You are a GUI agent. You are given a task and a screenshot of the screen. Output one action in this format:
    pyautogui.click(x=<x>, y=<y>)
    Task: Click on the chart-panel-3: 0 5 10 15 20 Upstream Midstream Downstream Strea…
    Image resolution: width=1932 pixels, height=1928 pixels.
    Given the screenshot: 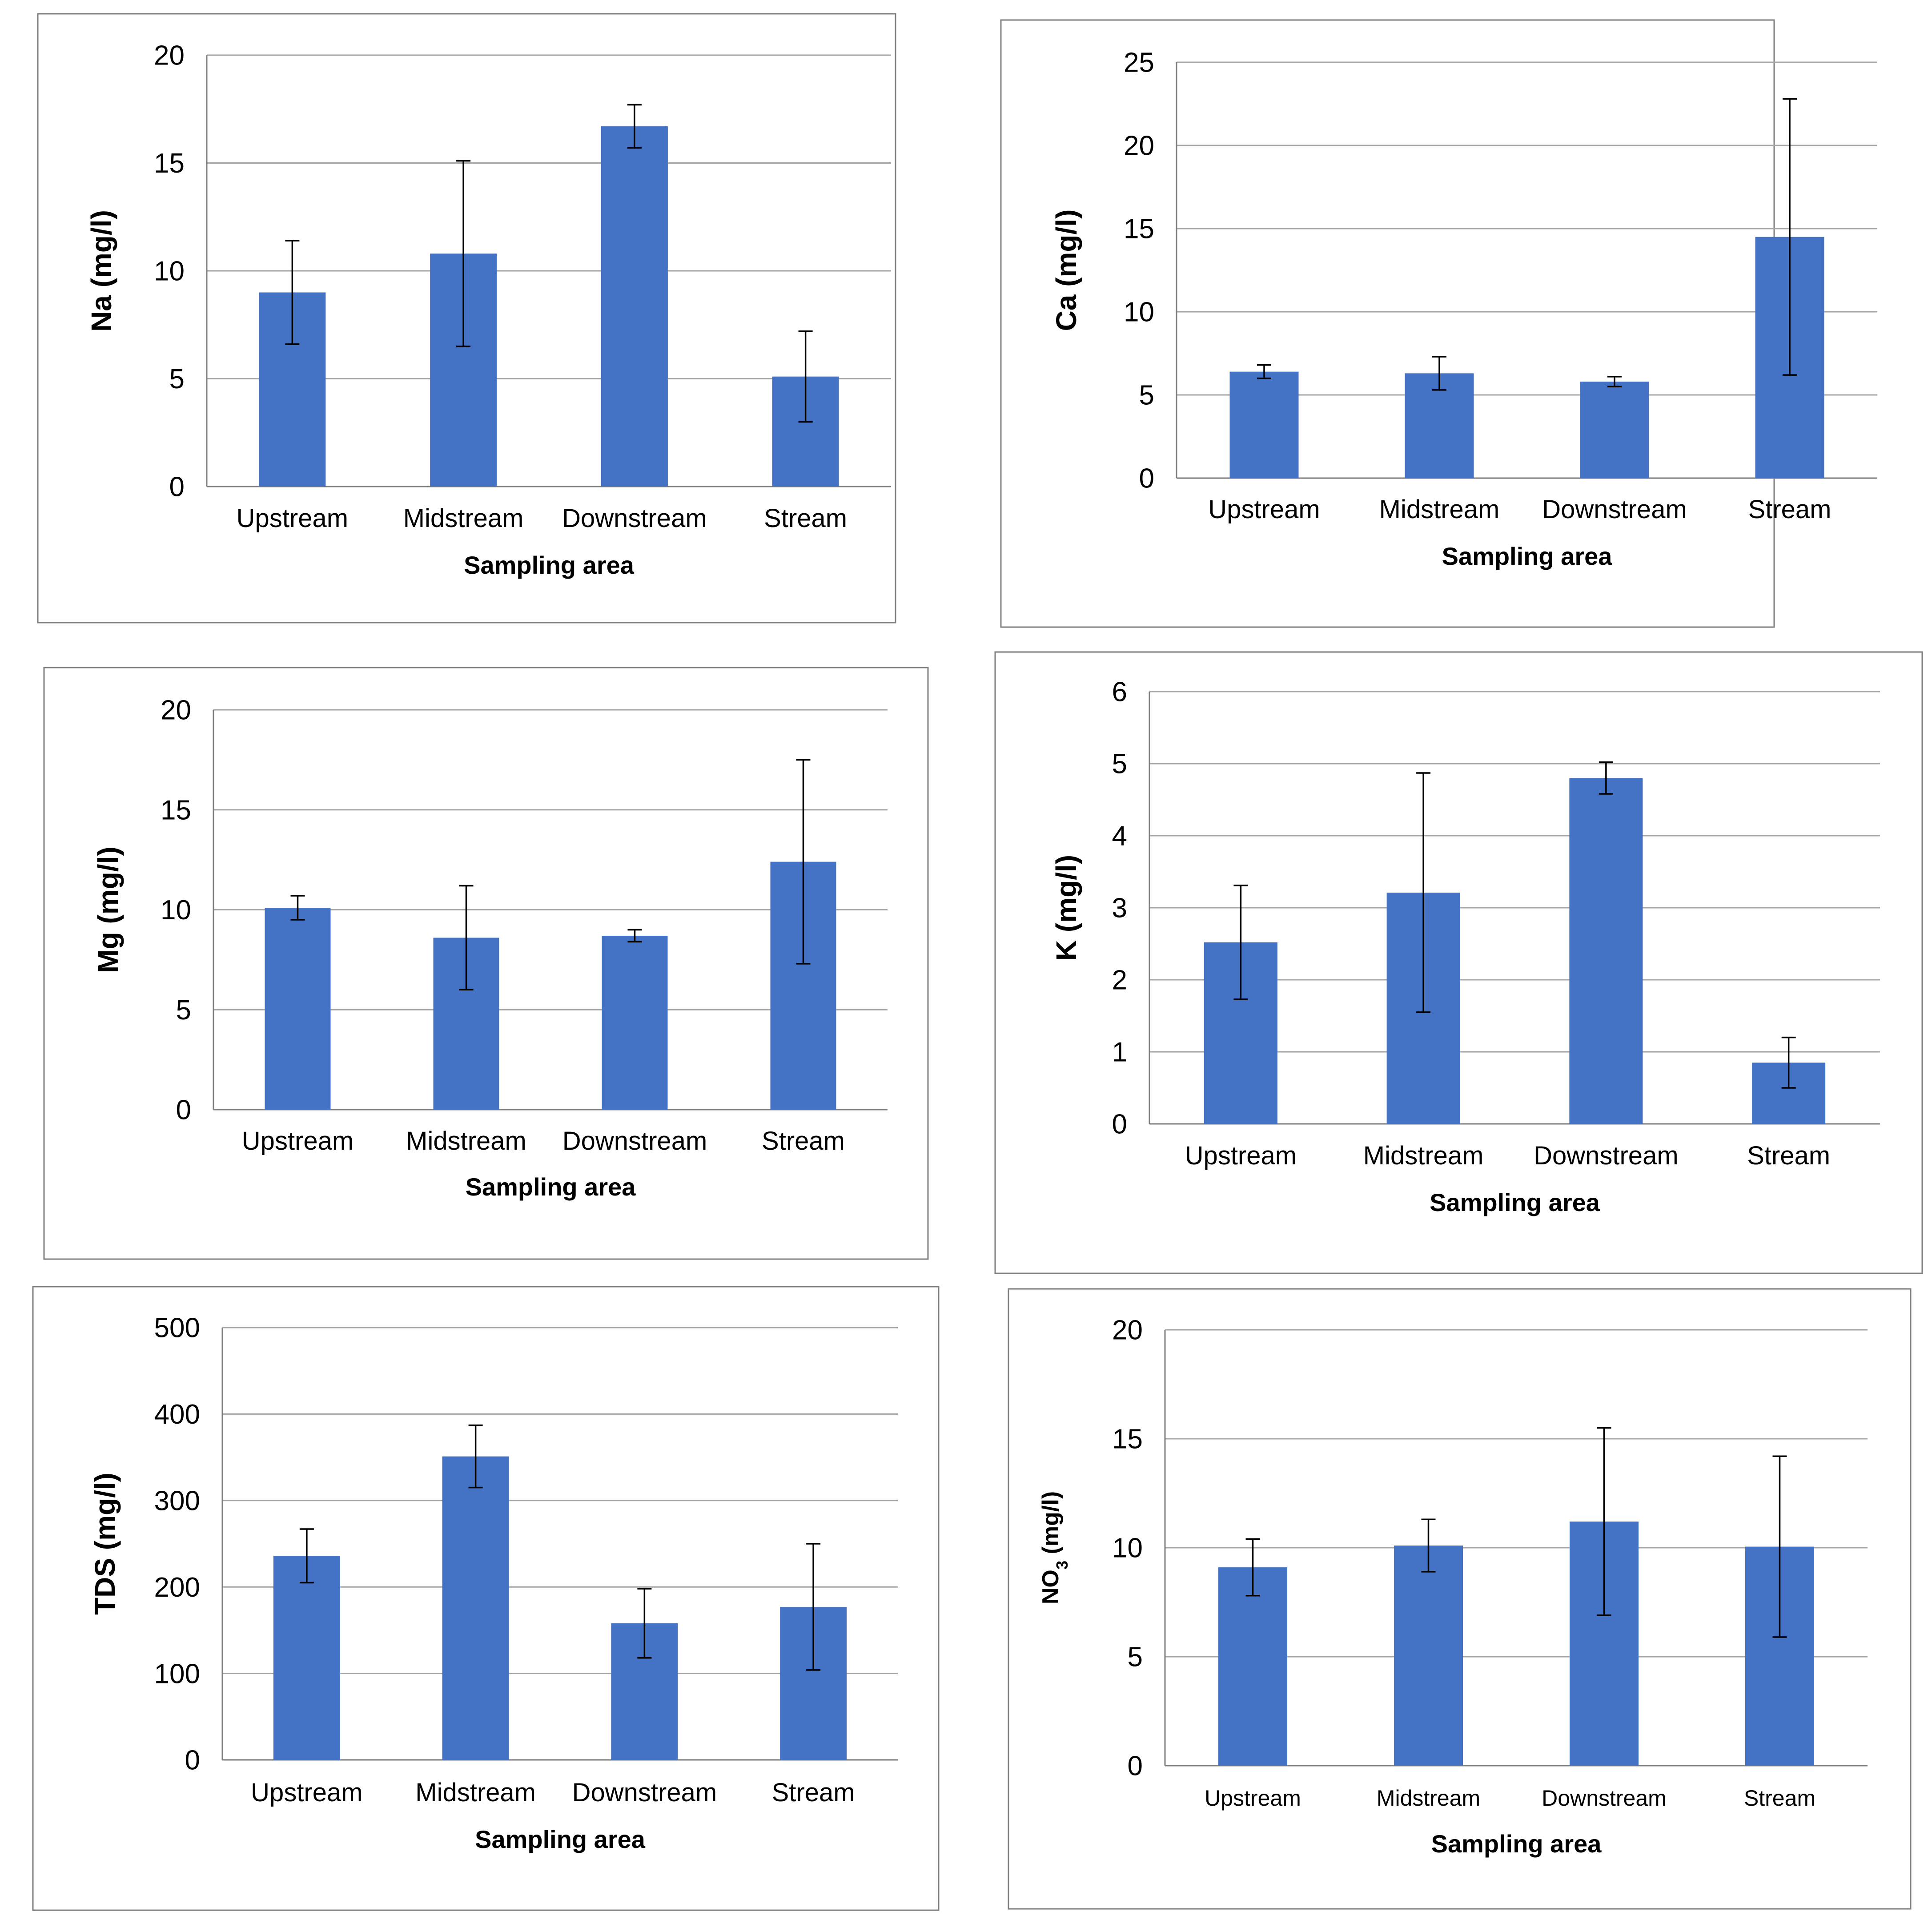 What is the action you would take?
    pyautogui.click(x=486, y=963)
    